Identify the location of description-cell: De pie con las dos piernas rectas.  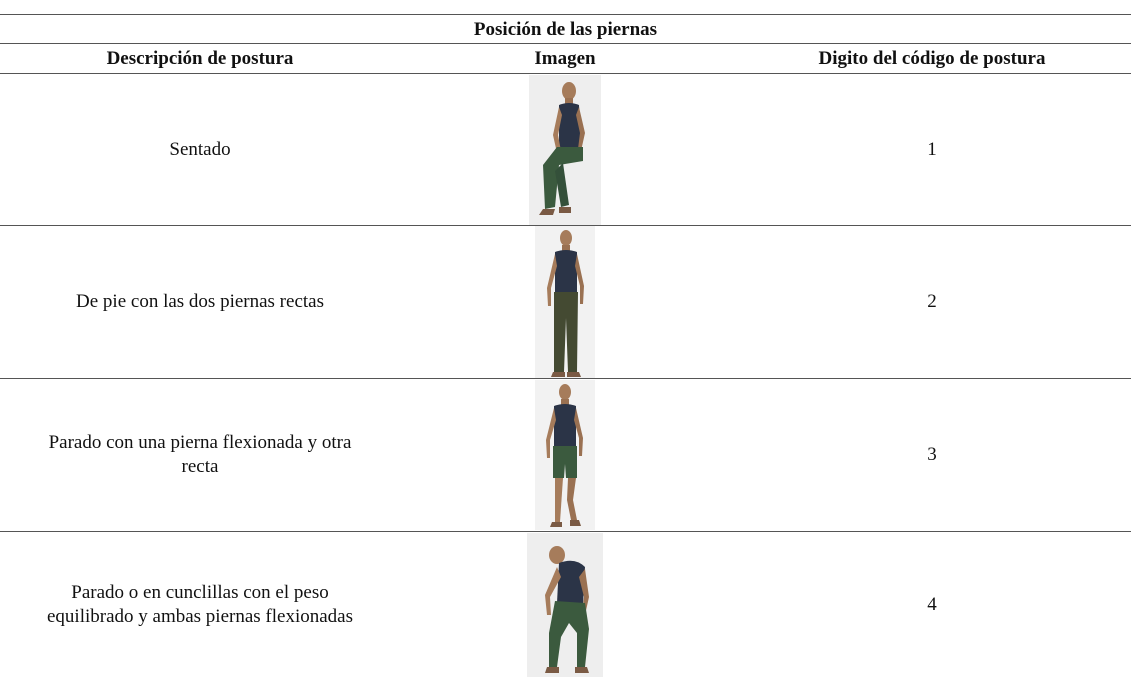
(200, 301).